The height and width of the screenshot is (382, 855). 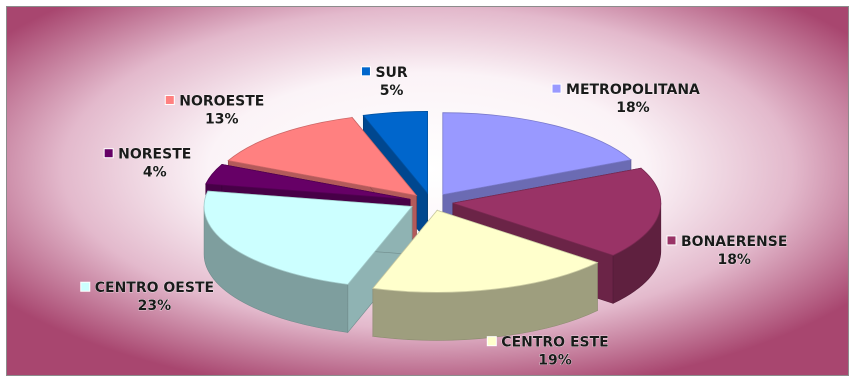 I want to click on label-value-bonaerense: 18%, so click(x=734, y=260).